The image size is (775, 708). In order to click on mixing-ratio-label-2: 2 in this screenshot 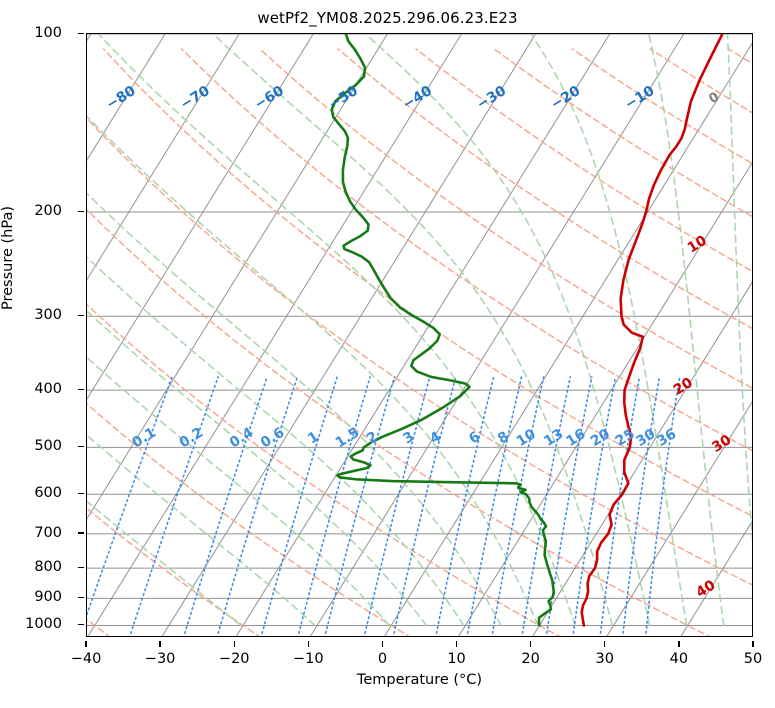, I will do `click(372, 438)`.